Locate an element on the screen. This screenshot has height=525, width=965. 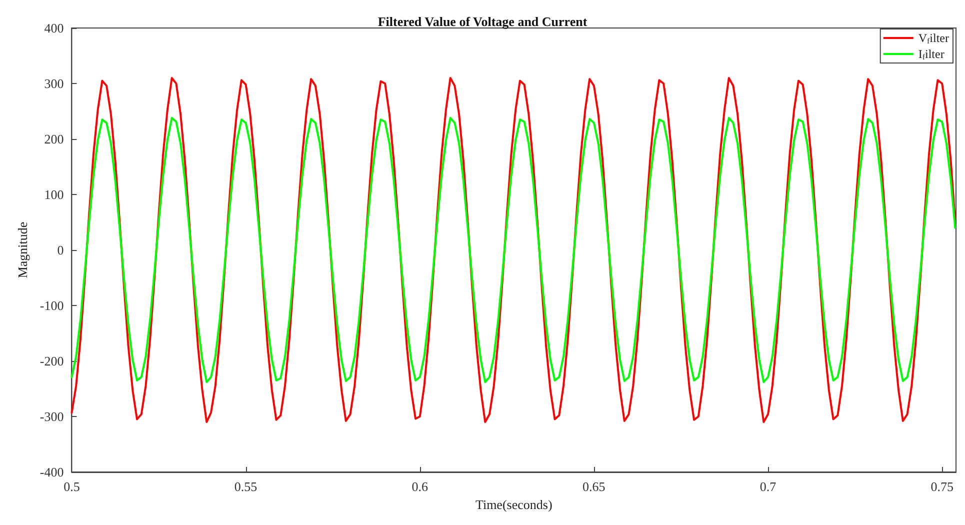
x-tick-label: 0.65 is located at coordinates (594, 486).